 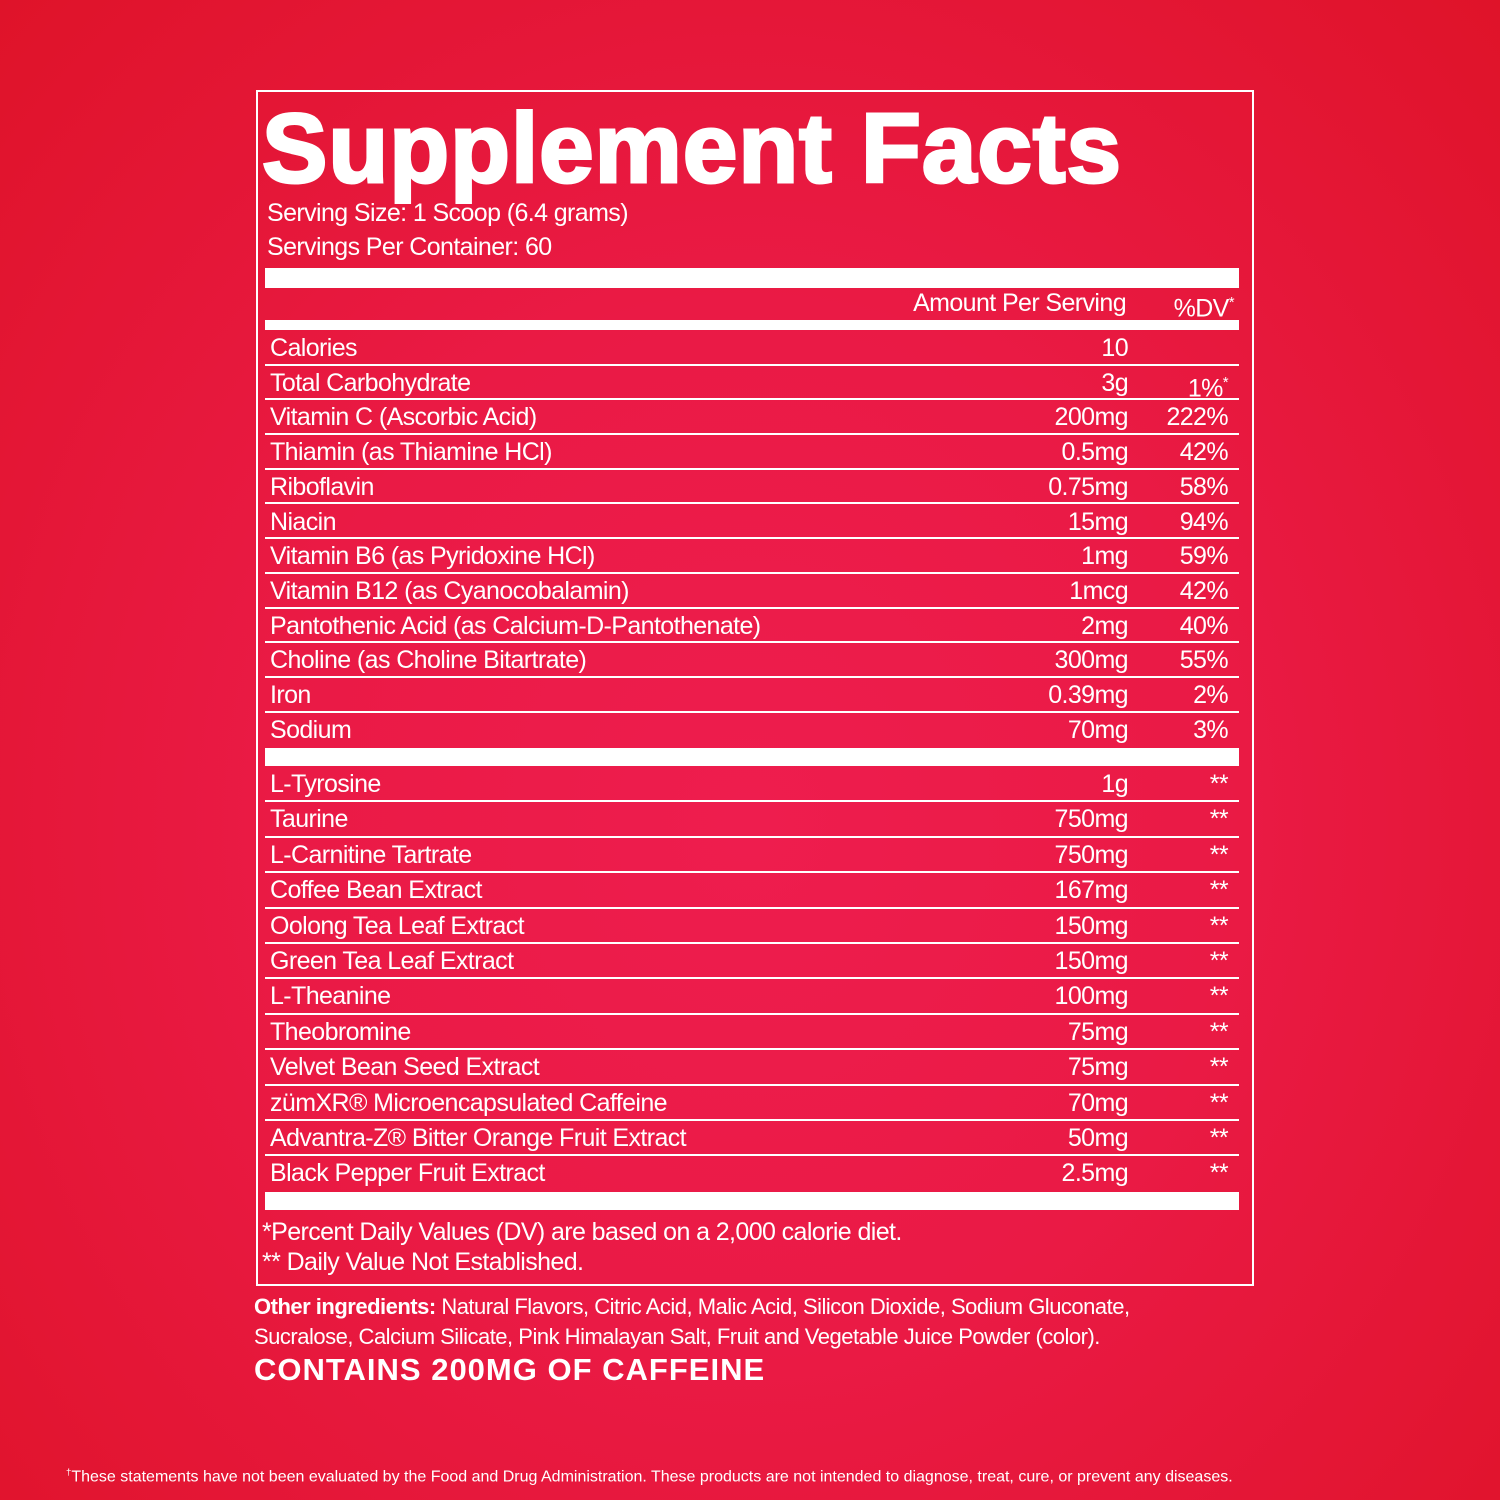 I want to click on nutrient-name: Niacin, so click(x=303, y=521).